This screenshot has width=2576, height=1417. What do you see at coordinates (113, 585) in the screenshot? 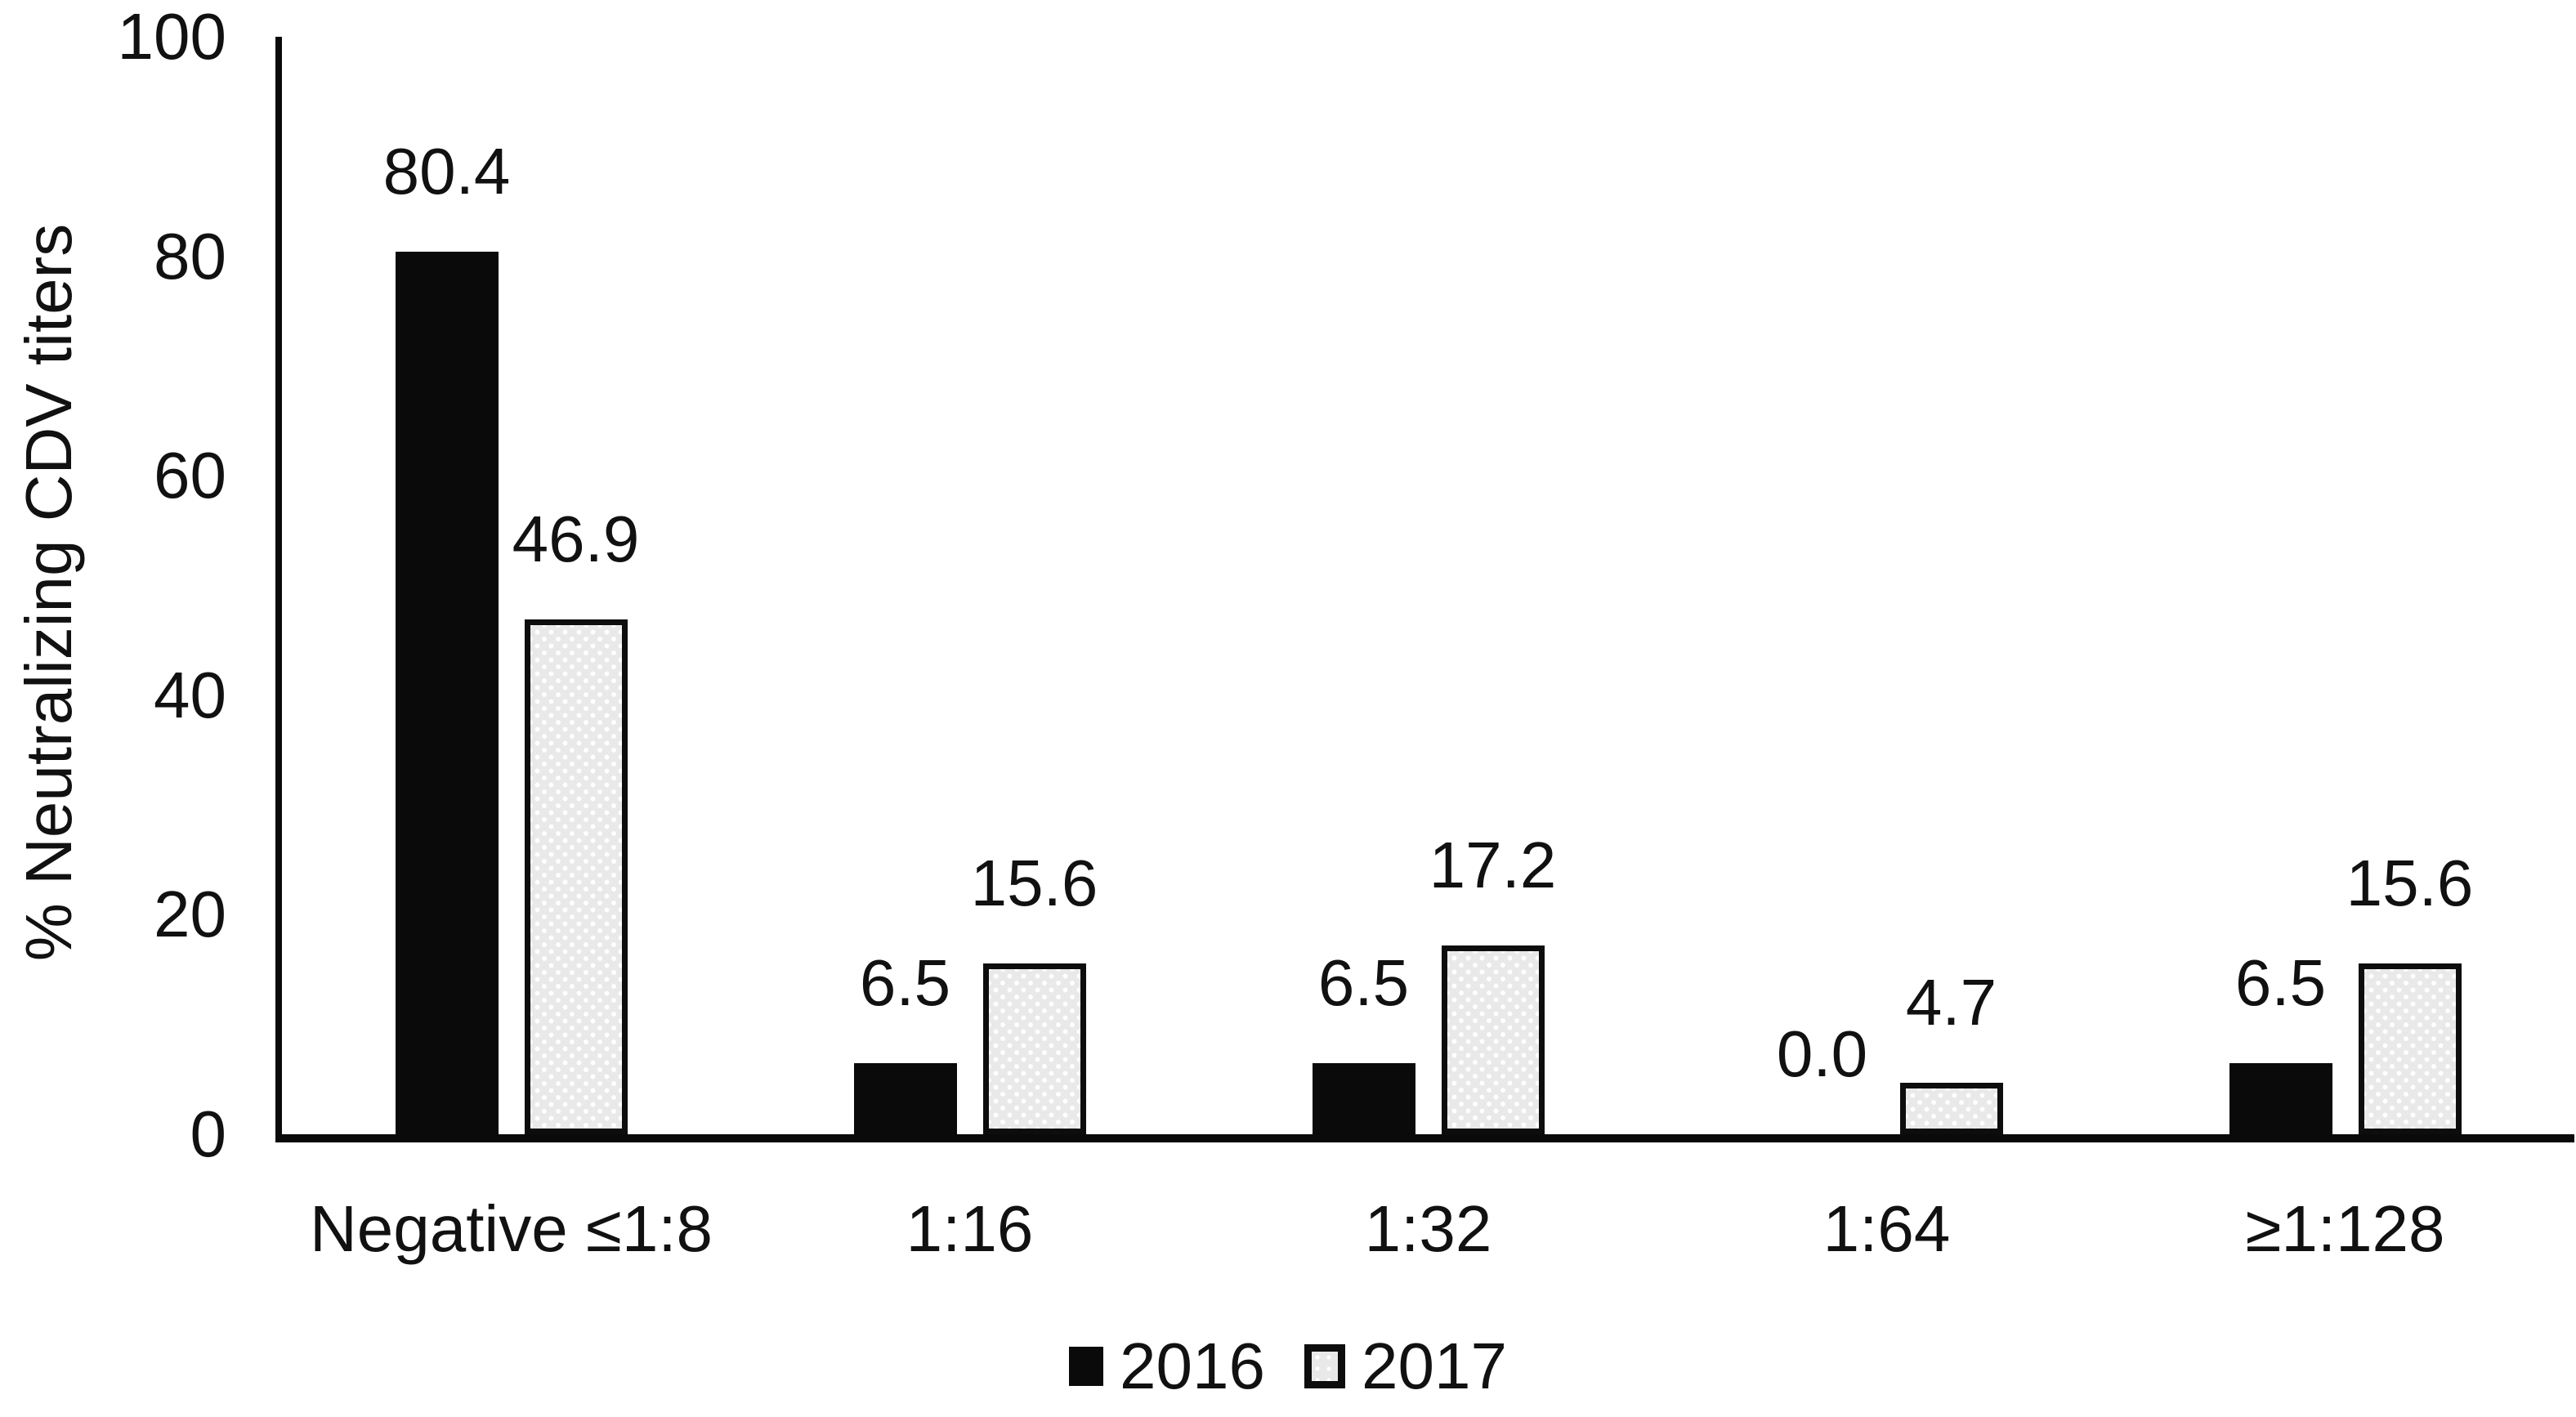
I see `y-axis-tick-labels: 0 20 40 60 80 100` at bounding box center [113, 585].